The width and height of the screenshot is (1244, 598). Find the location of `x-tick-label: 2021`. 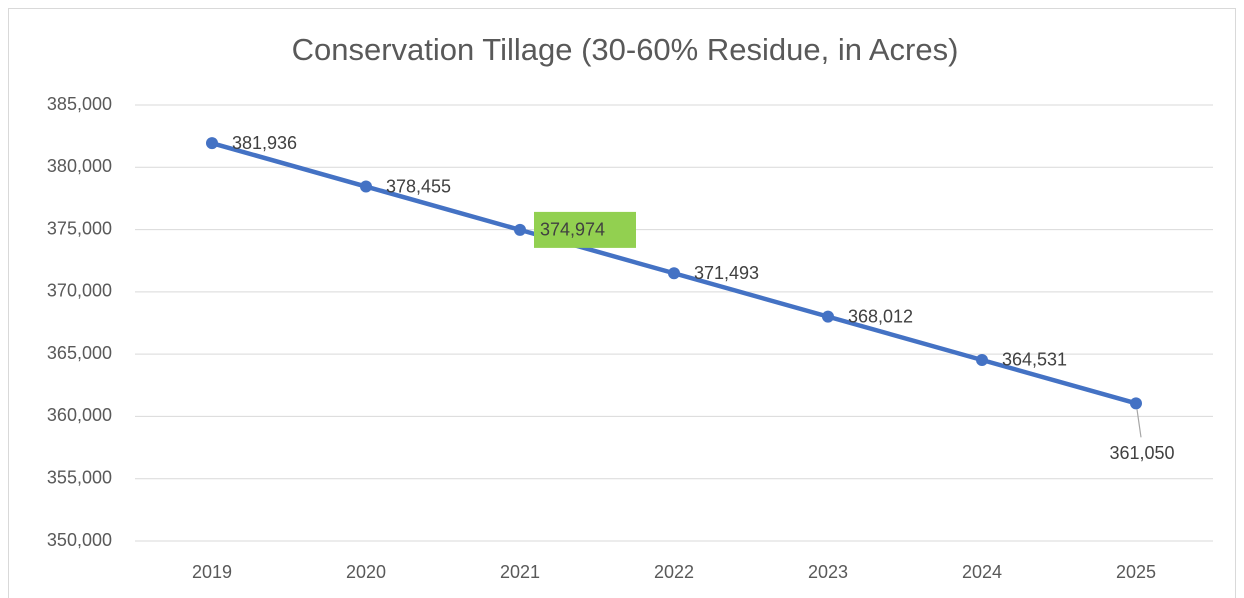

x-tick-label: 2021 is located at coordinates (520, 572).